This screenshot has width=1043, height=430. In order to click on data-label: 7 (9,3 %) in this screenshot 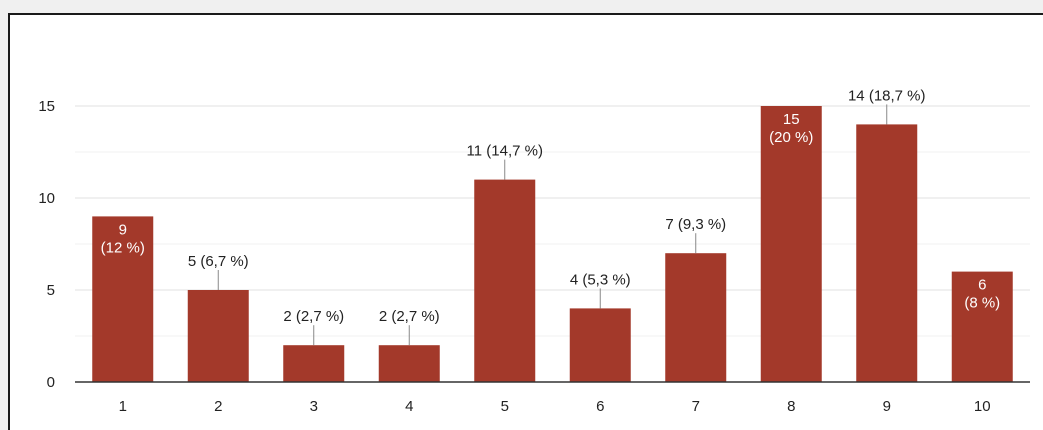, I will do `click(695, 224)`.